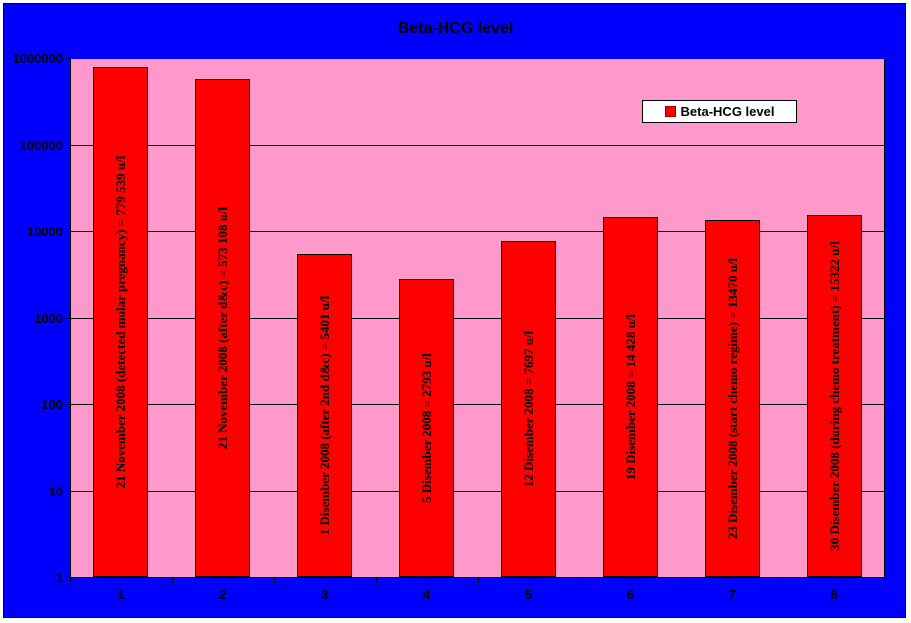  I want to click on bar-value-label: 5 Disember 2008 = 2793 u/l, so click(427, 428).